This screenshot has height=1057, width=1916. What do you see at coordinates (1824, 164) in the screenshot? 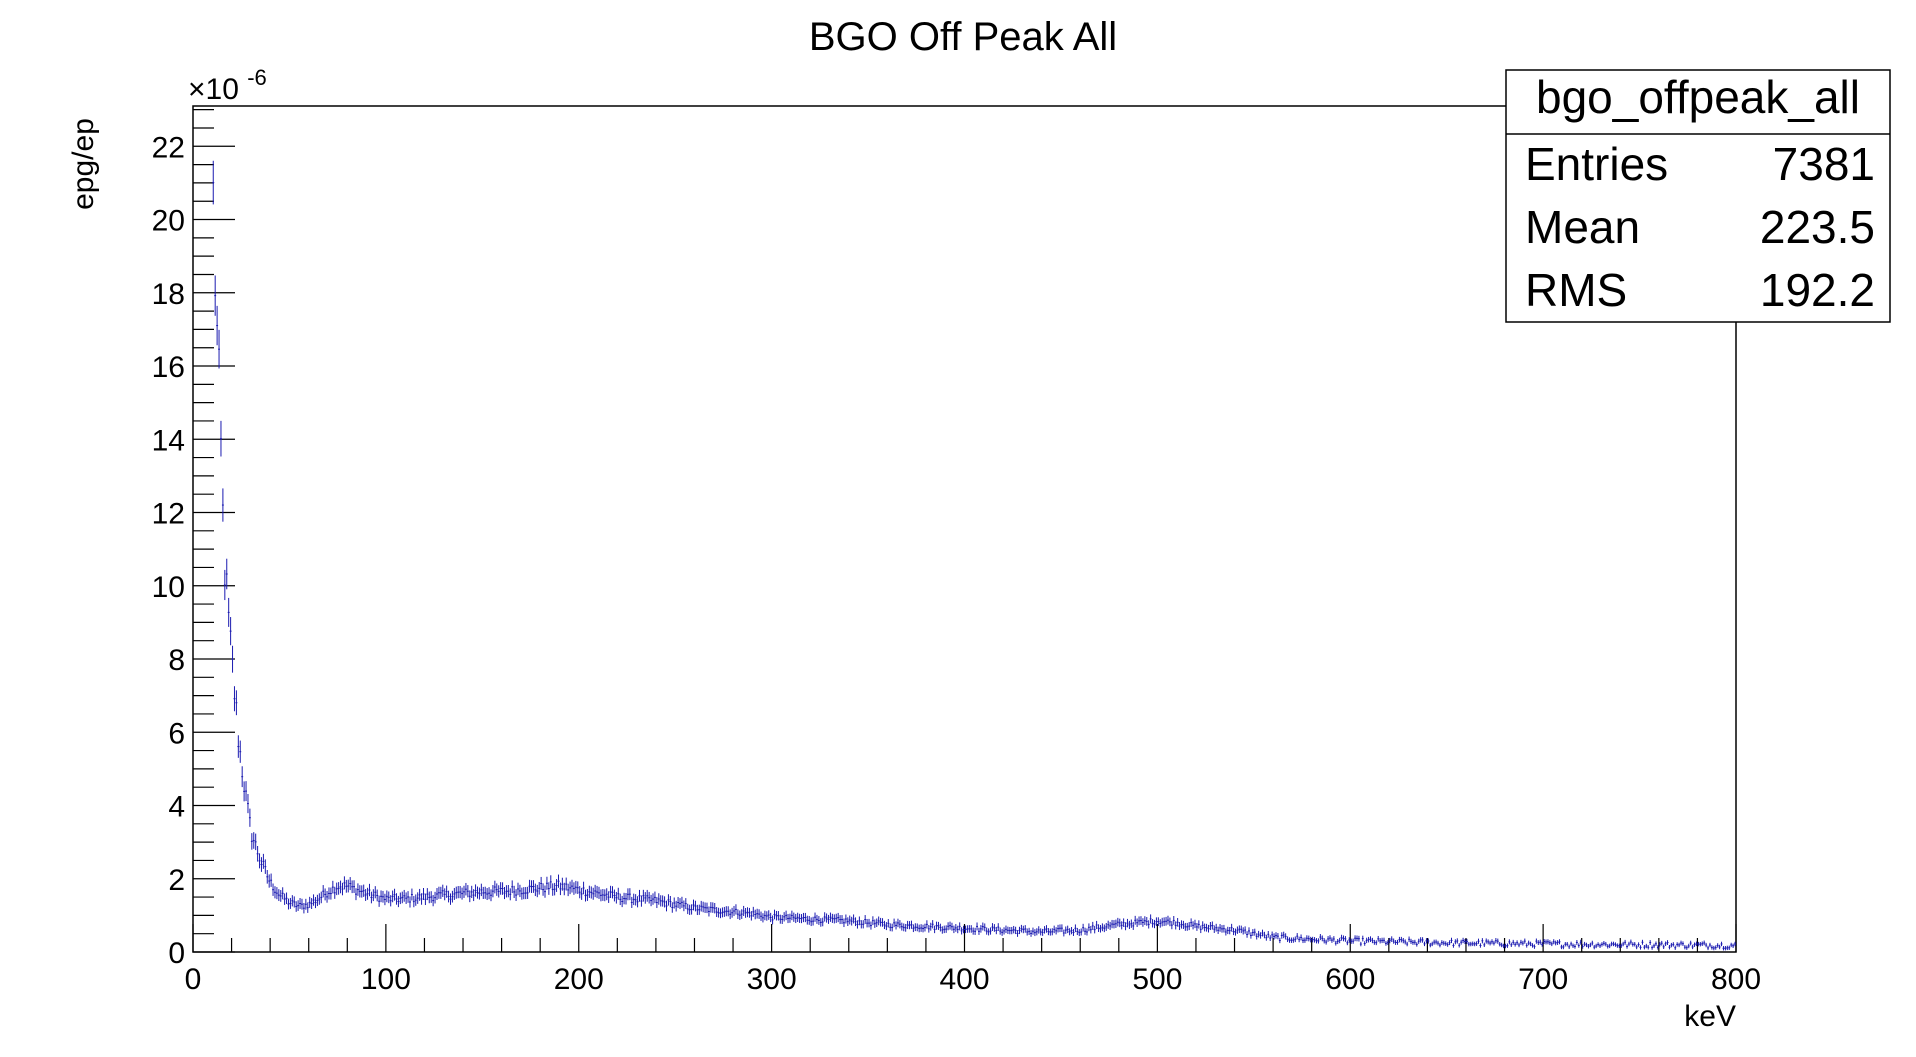
I see `stats-entries-value: 7381` at bounding box center [1824, 164].